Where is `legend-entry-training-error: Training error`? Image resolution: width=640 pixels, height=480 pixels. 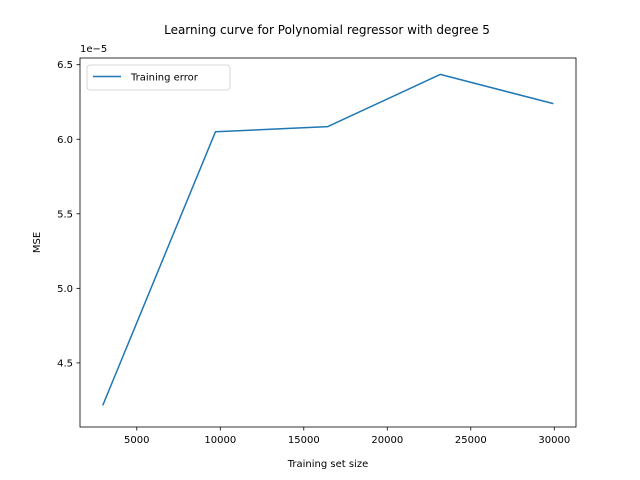 legend-entry-training-error: Training error is located at coordinates (164, 78).